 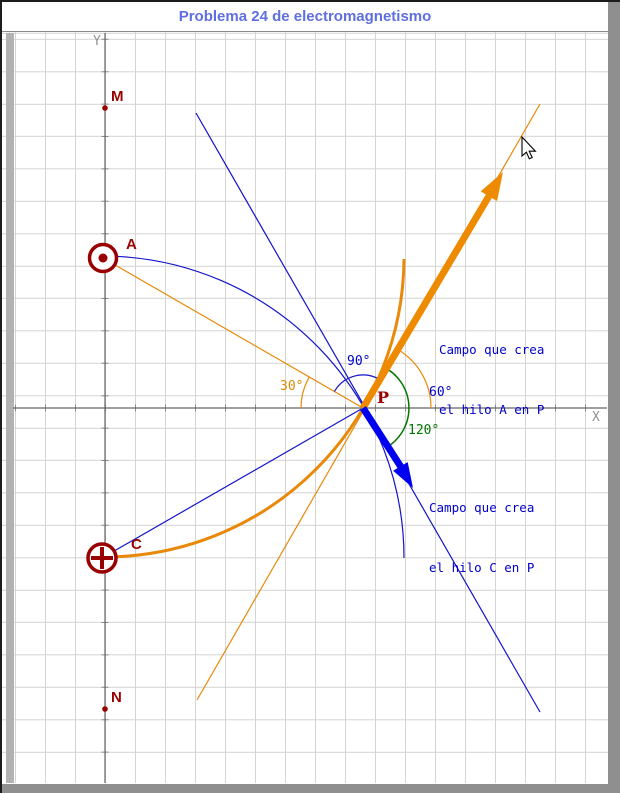 I want to click on title-bar: Problema 24 de electromagnetismo, so click(x=305, y=16).